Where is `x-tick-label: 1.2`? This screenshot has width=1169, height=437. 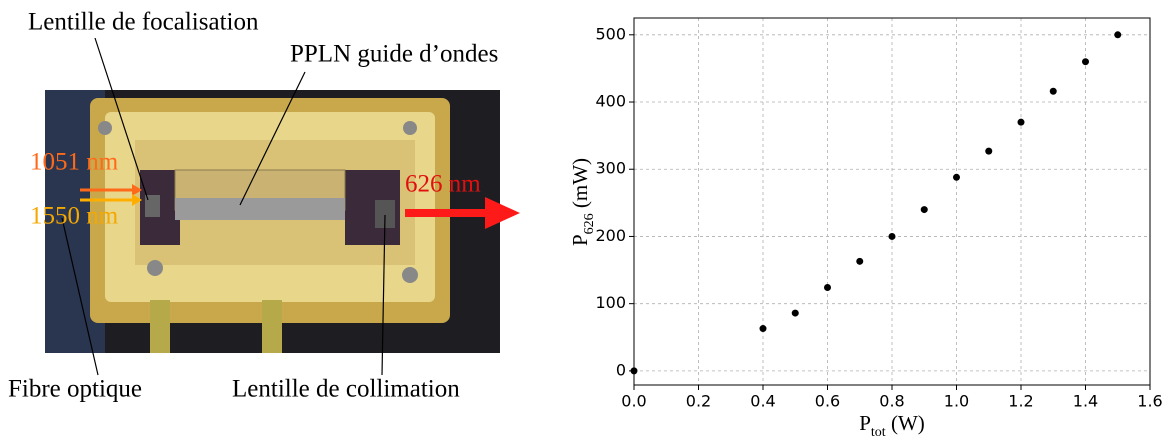
x-tick-label: 1.2 is located at coordinates (1020, 401).